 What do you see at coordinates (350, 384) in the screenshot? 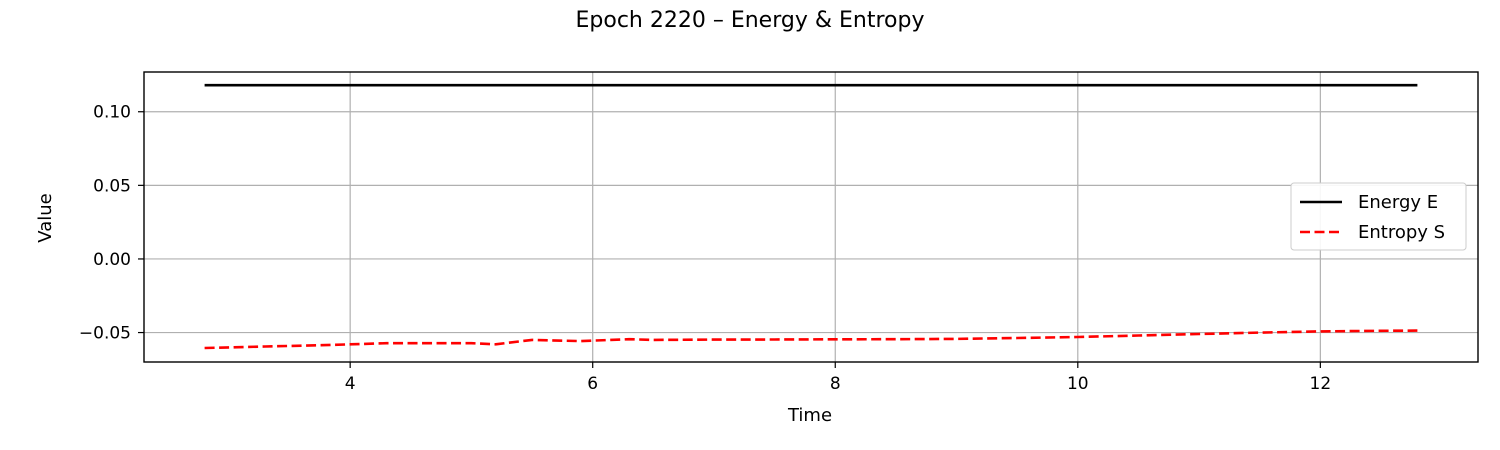
I see `x-tick-label: 4` at bounding box center [350, 384].